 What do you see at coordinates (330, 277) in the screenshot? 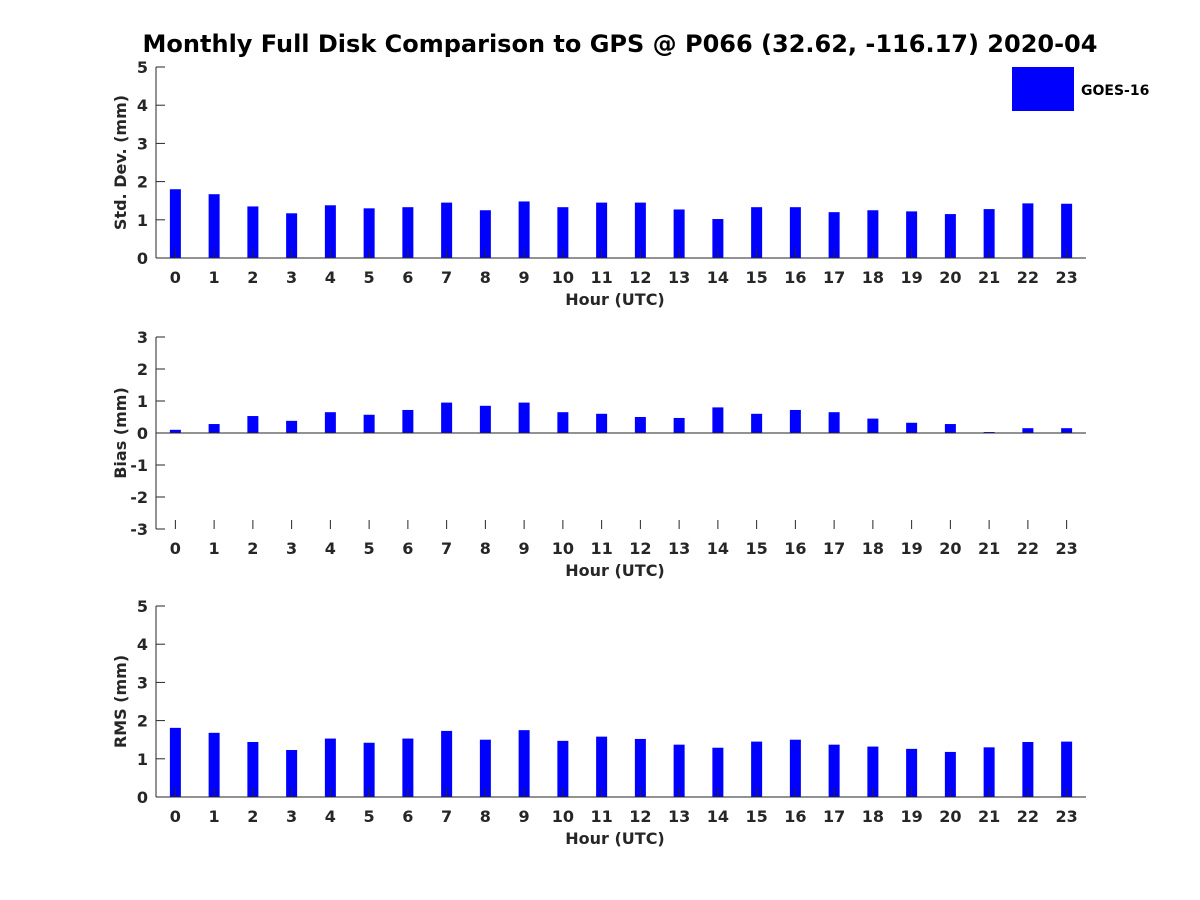
I see `x-tick-label: 4` at bounding box center [330, 277].